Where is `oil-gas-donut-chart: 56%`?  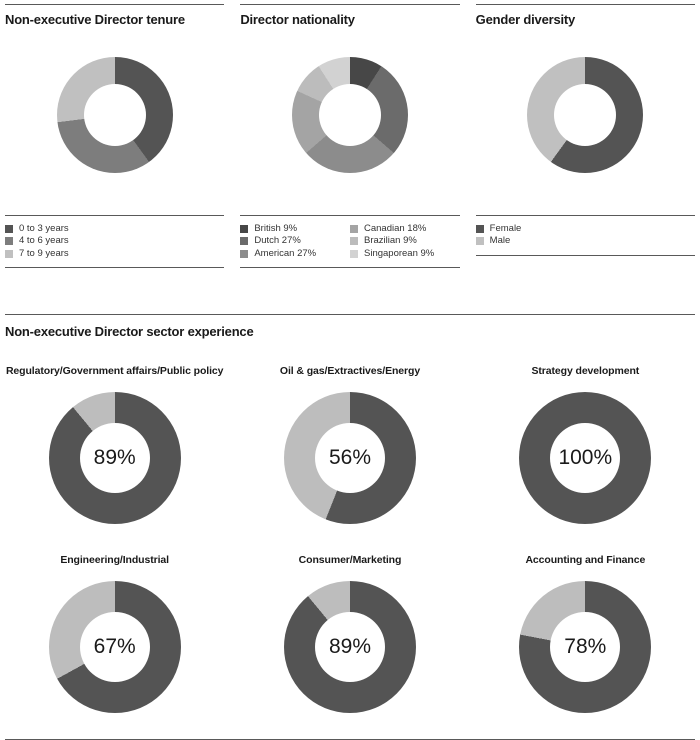
oil-gas-donut-chart: 56% is located at coordinates (349, 458).